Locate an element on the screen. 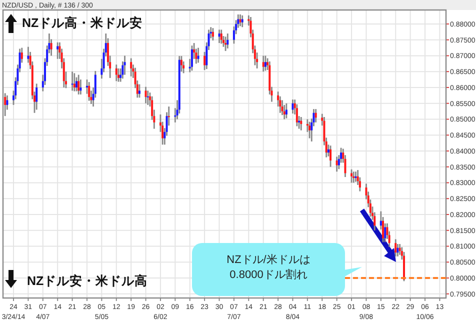 This screenshot has height=324, width=476. annotation: NZドル安・米ドル高 is located at coordinates (87, 280).